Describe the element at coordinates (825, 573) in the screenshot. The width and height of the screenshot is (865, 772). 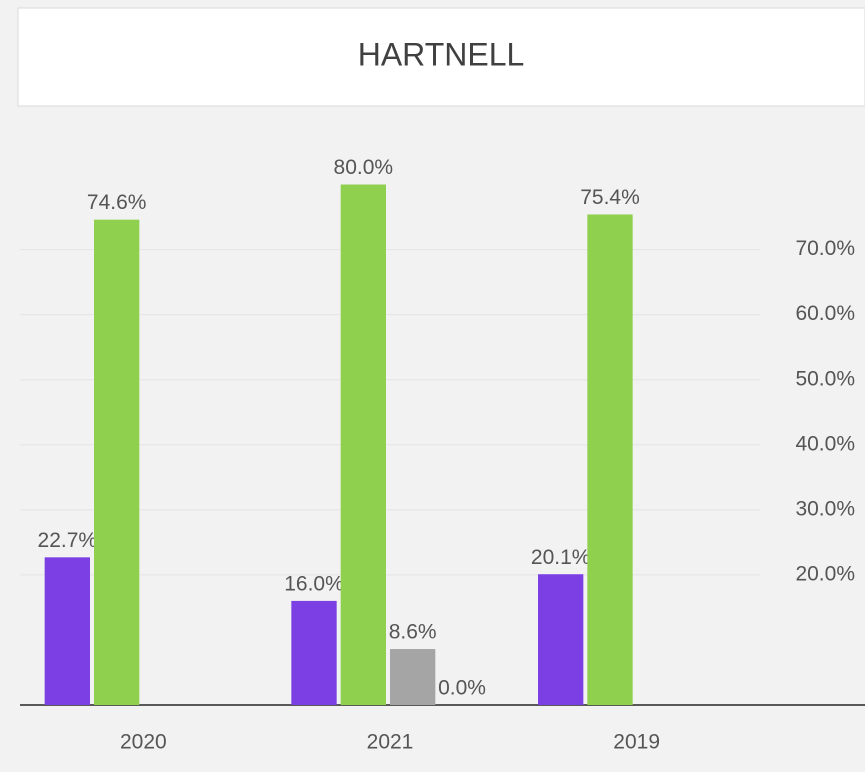
I see `y-tick-label: 20.0%` at that location.